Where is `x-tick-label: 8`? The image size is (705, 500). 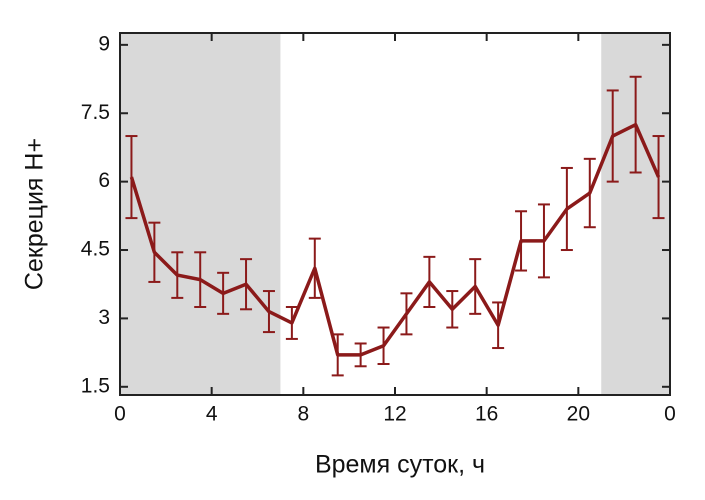
x-tick-label: 8 is located at coordinates (303, 414).